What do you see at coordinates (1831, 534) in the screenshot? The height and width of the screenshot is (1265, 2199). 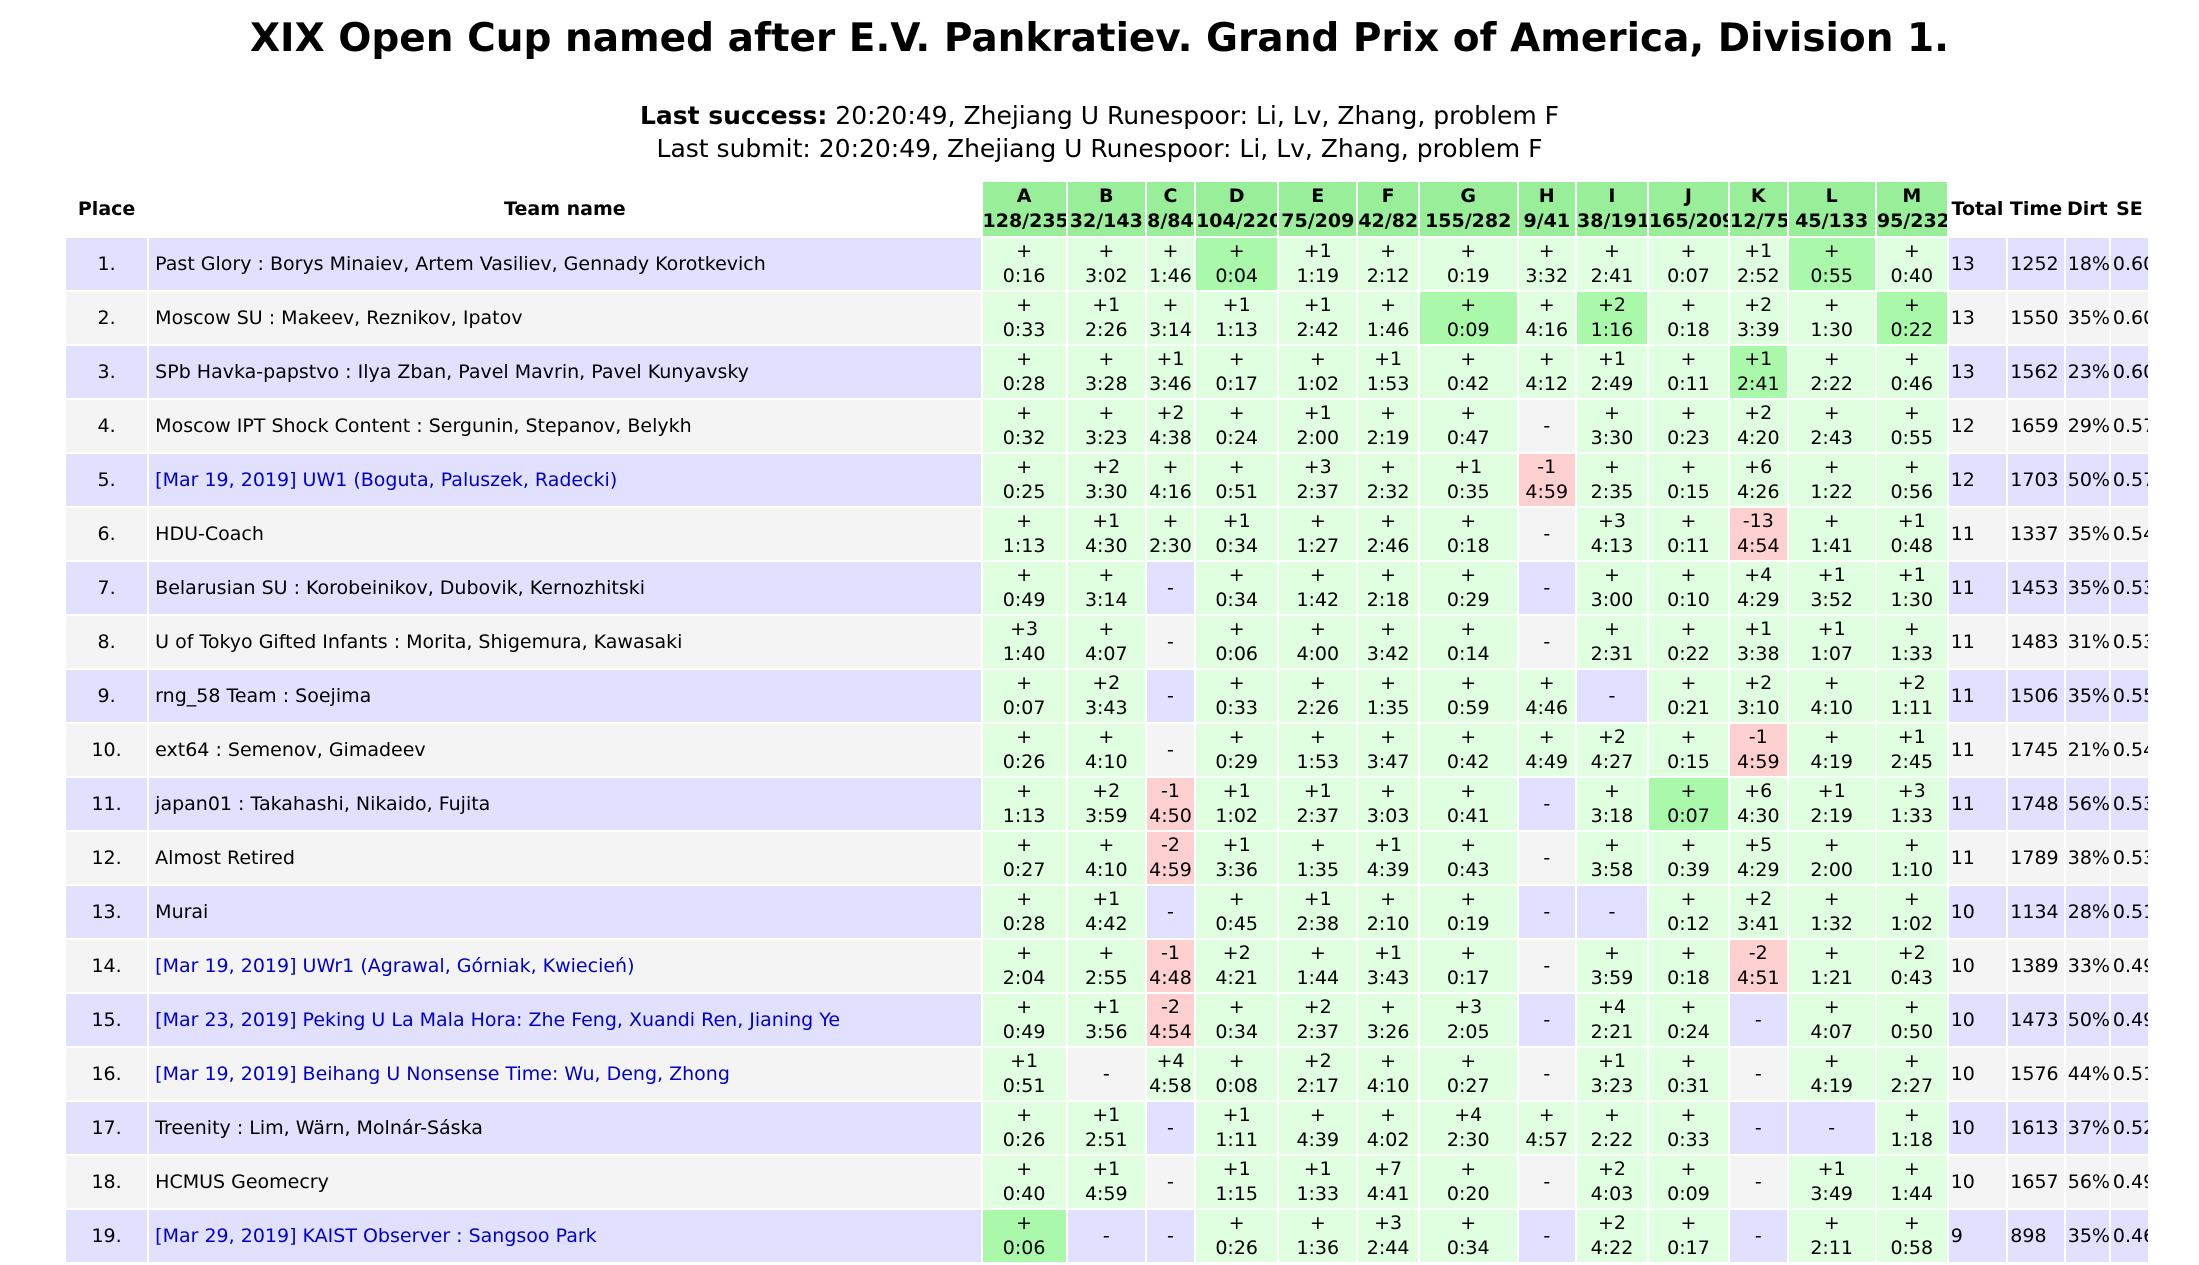 I see `problem-l-result: +1:41` at bounding box center [1831, 534].